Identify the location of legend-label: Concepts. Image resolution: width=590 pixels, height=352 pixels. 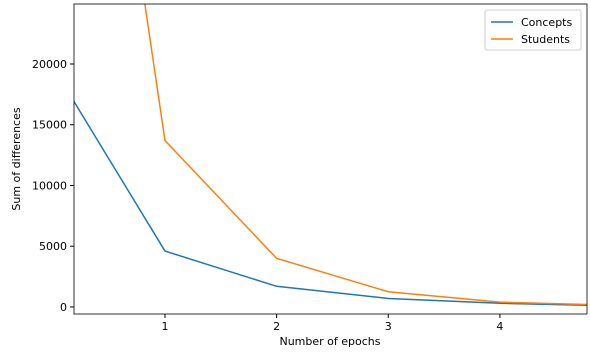
(546, 22).